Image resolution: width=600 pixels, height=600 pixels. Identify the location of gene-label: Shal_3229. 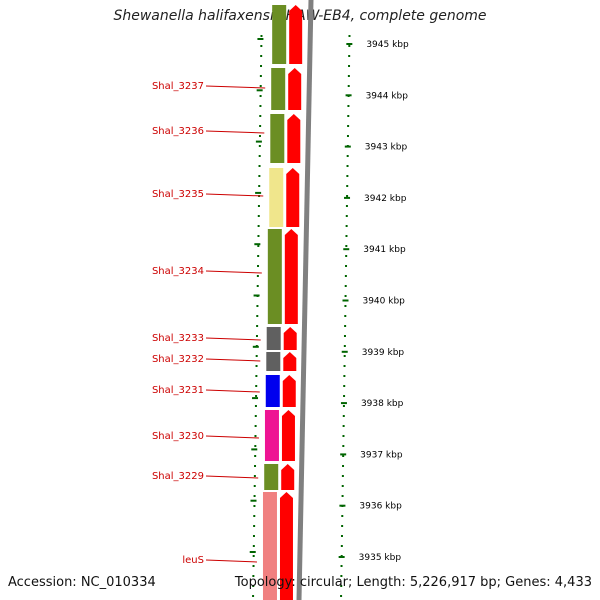
(178, 476).